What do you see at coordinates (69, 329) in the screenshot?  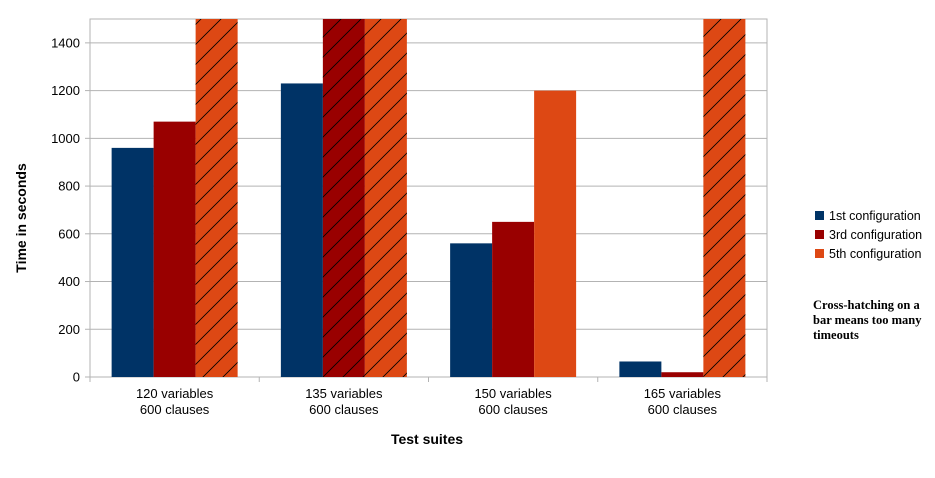 I see `y-tick-label: 200` at bounding box center [69, 329].